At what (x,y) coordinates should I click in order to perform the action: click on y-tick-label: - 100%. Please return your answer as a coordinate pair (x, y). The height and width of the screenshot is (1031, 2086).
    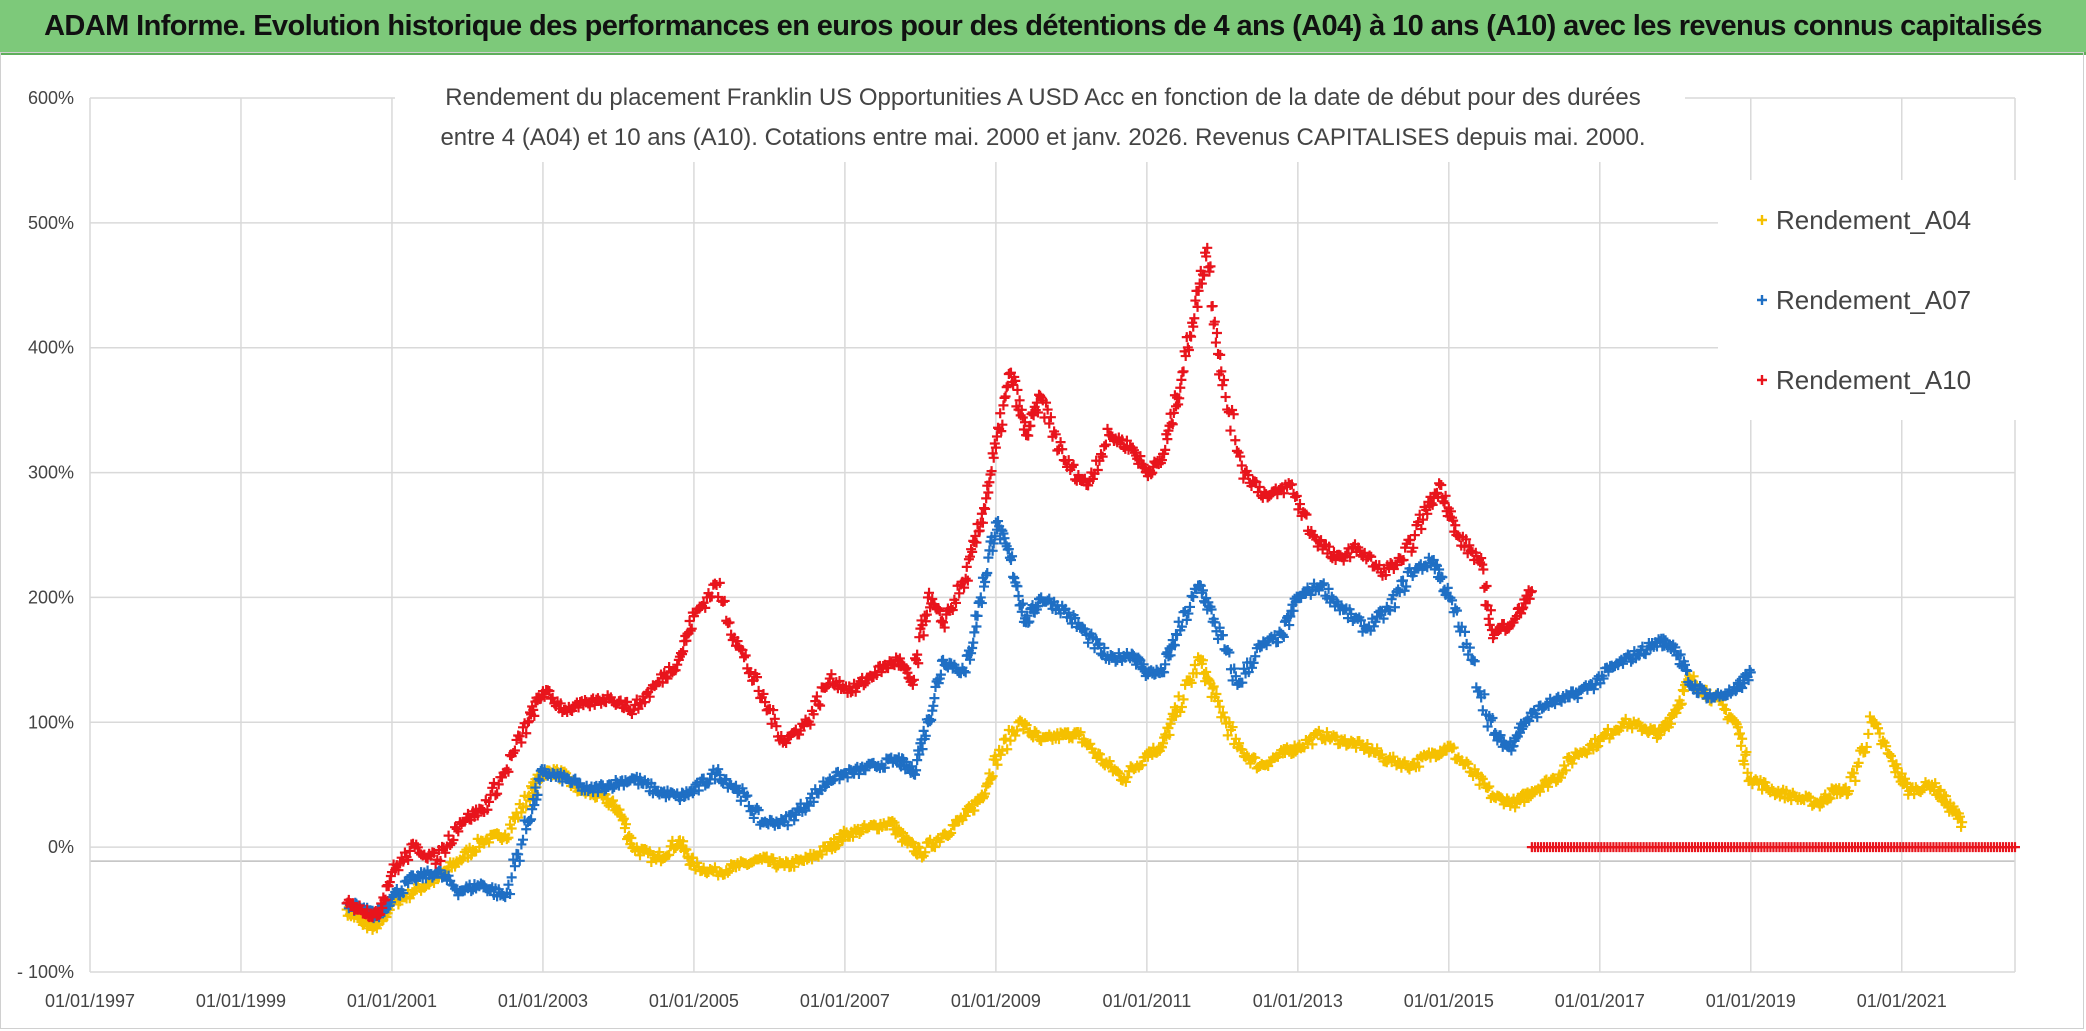
    Looking at the image, I should click on (45, 972).